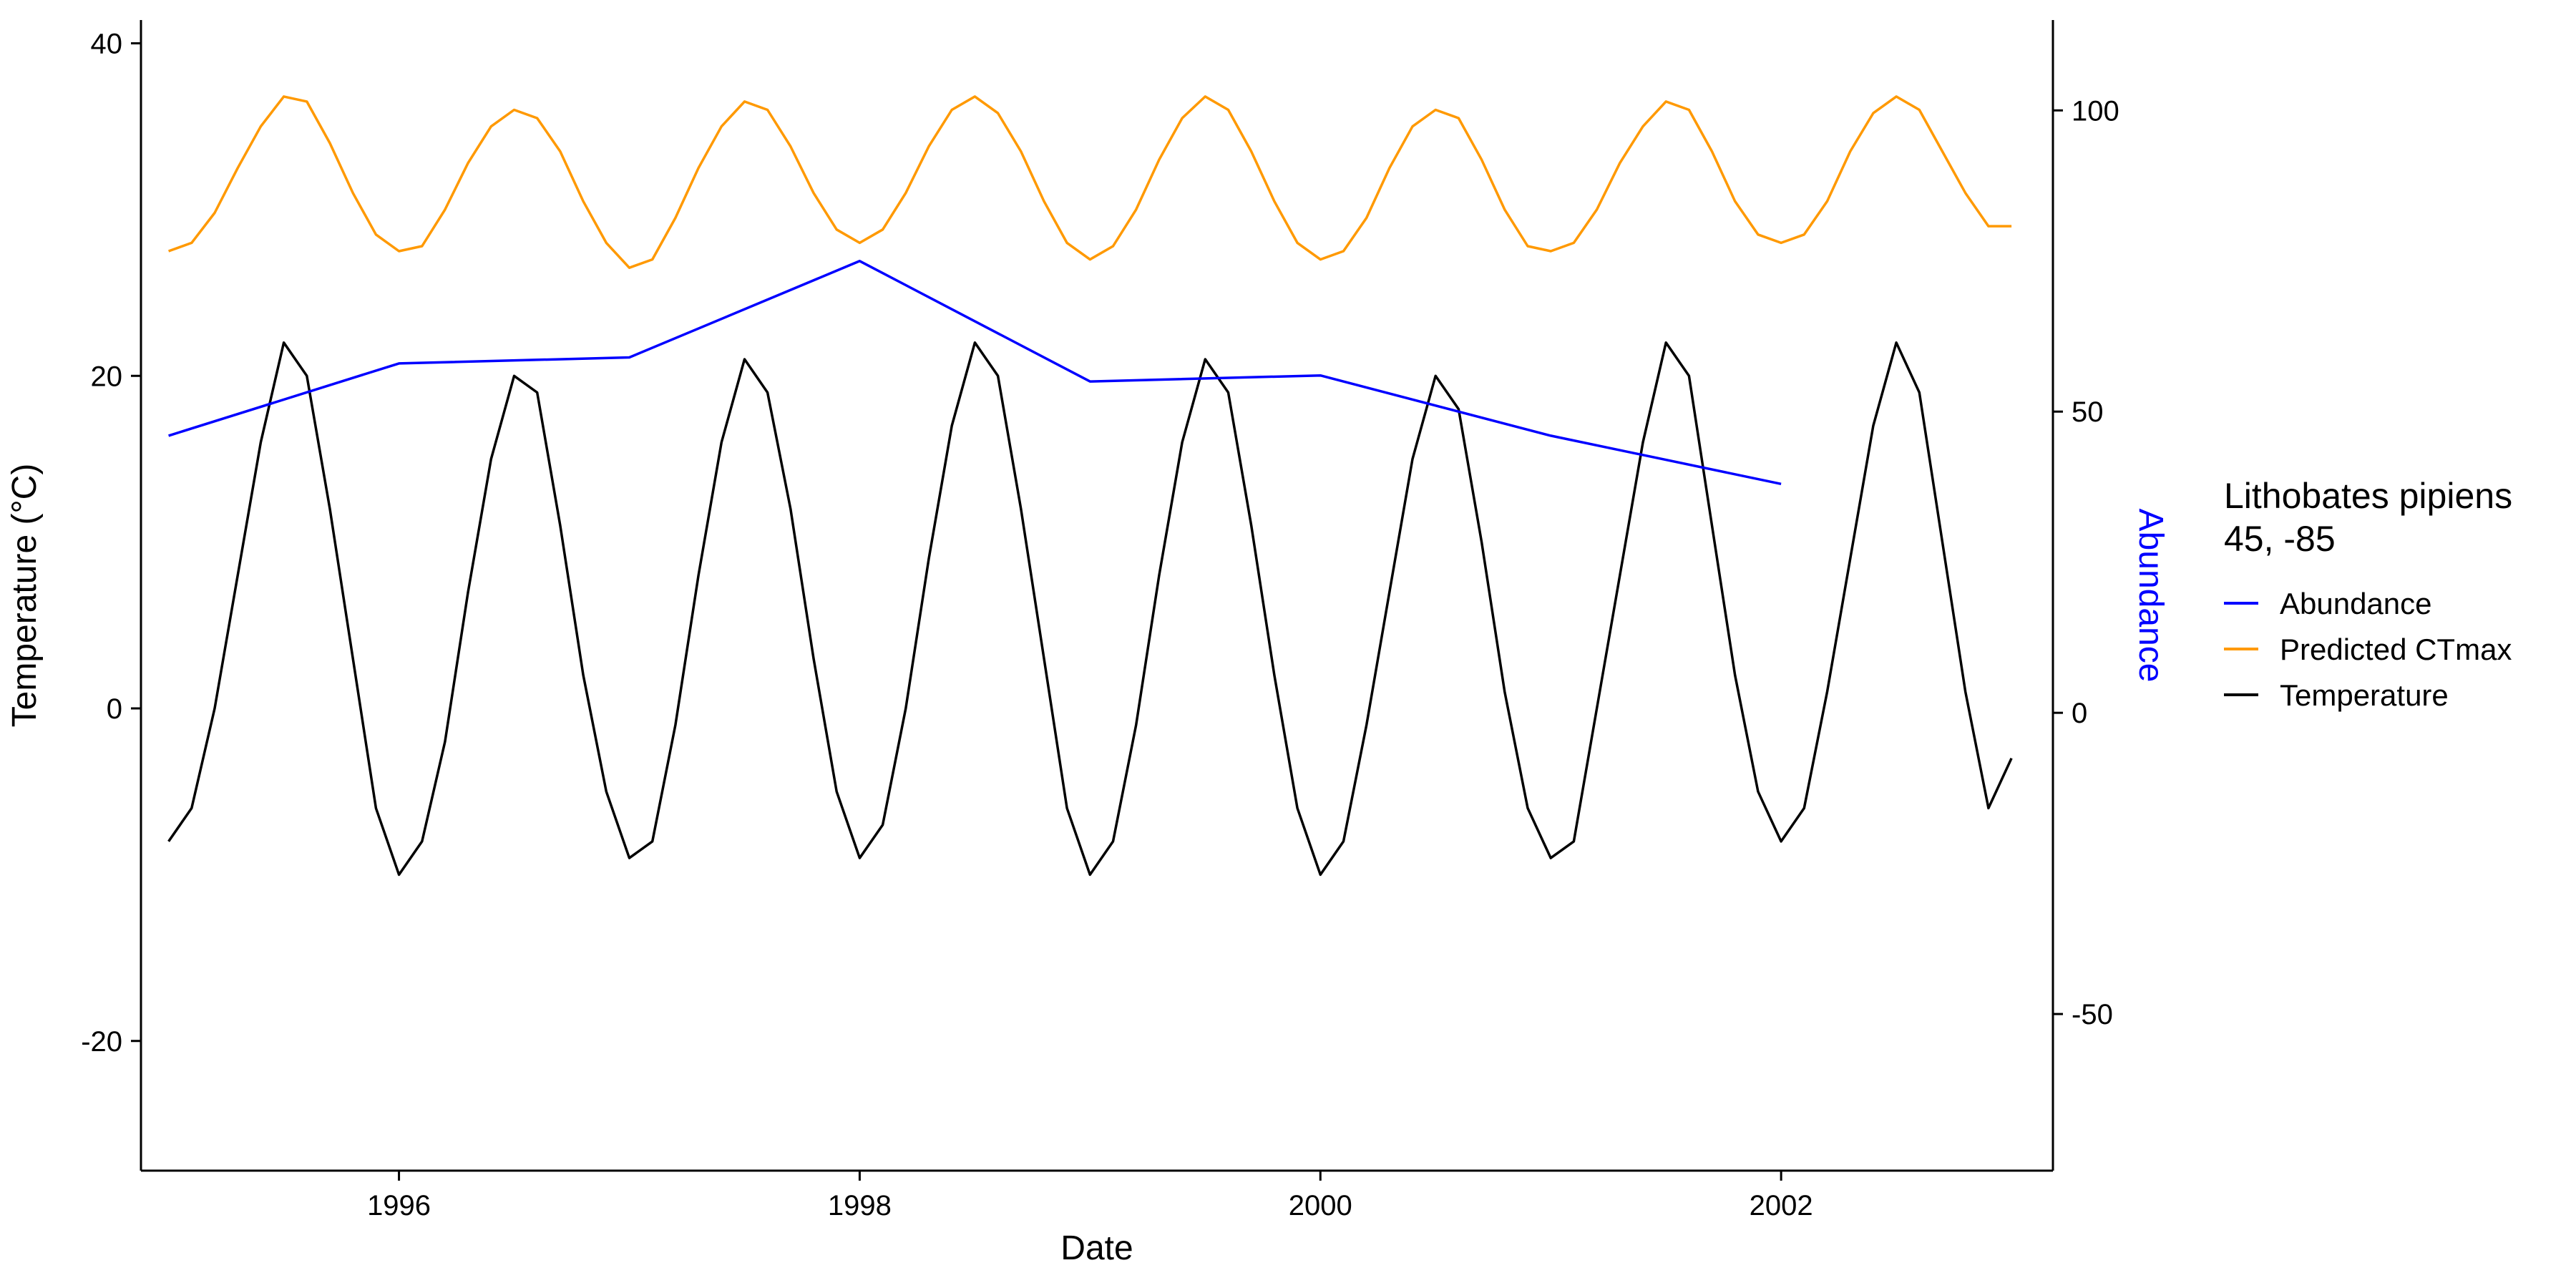  What do you see at coordinates (1096, 1248) in the screenshot?
I see `x-axis-title: Date` at bounding box center [1096, 1248].